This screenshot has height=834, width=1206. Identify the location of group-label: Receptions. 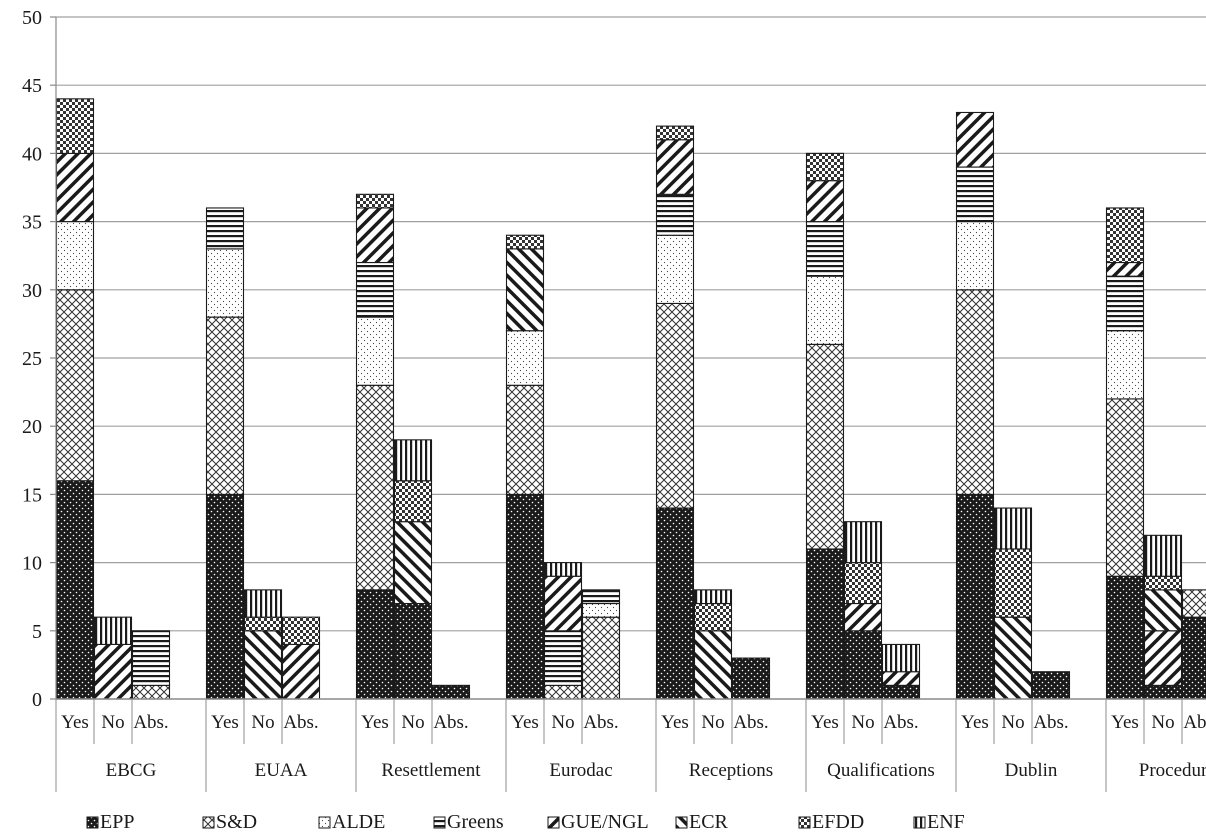
(731, 770).